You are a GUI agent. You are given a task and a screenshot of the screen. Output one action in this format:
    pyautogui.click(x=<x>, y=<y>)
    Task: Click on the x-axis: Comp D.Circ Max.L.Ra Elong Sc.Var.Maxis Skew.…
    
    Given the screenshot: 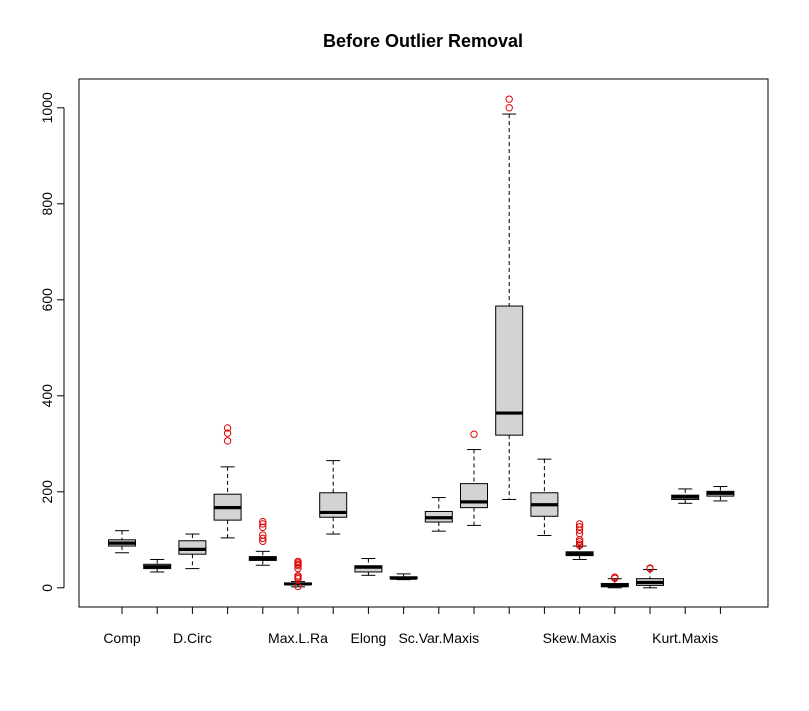 What is the action you would take?
    pyautogui.click(x=412, y=626)
    